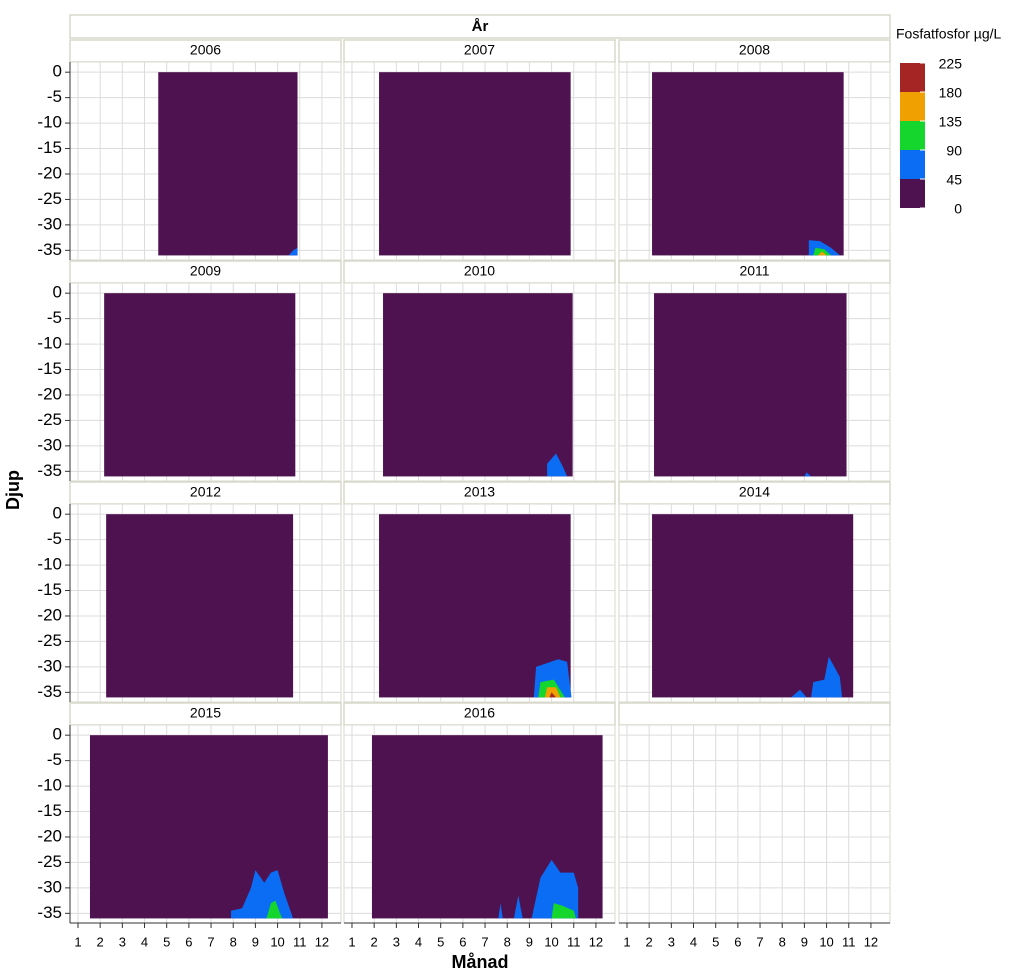 This screenshot has height=978, width=1024. Describe the element at coordinates (949, 34) in the screenshot. I see `legend-title: Fosfatfosfor µg/L` at that location.